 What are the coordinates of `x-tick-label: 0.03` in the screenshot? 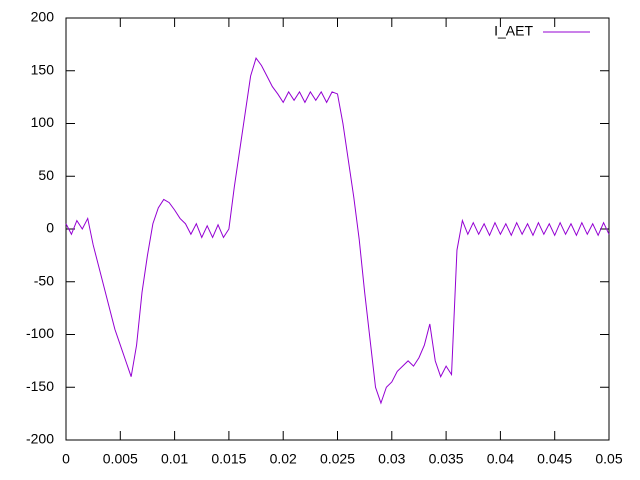 It's located at (391, 459).